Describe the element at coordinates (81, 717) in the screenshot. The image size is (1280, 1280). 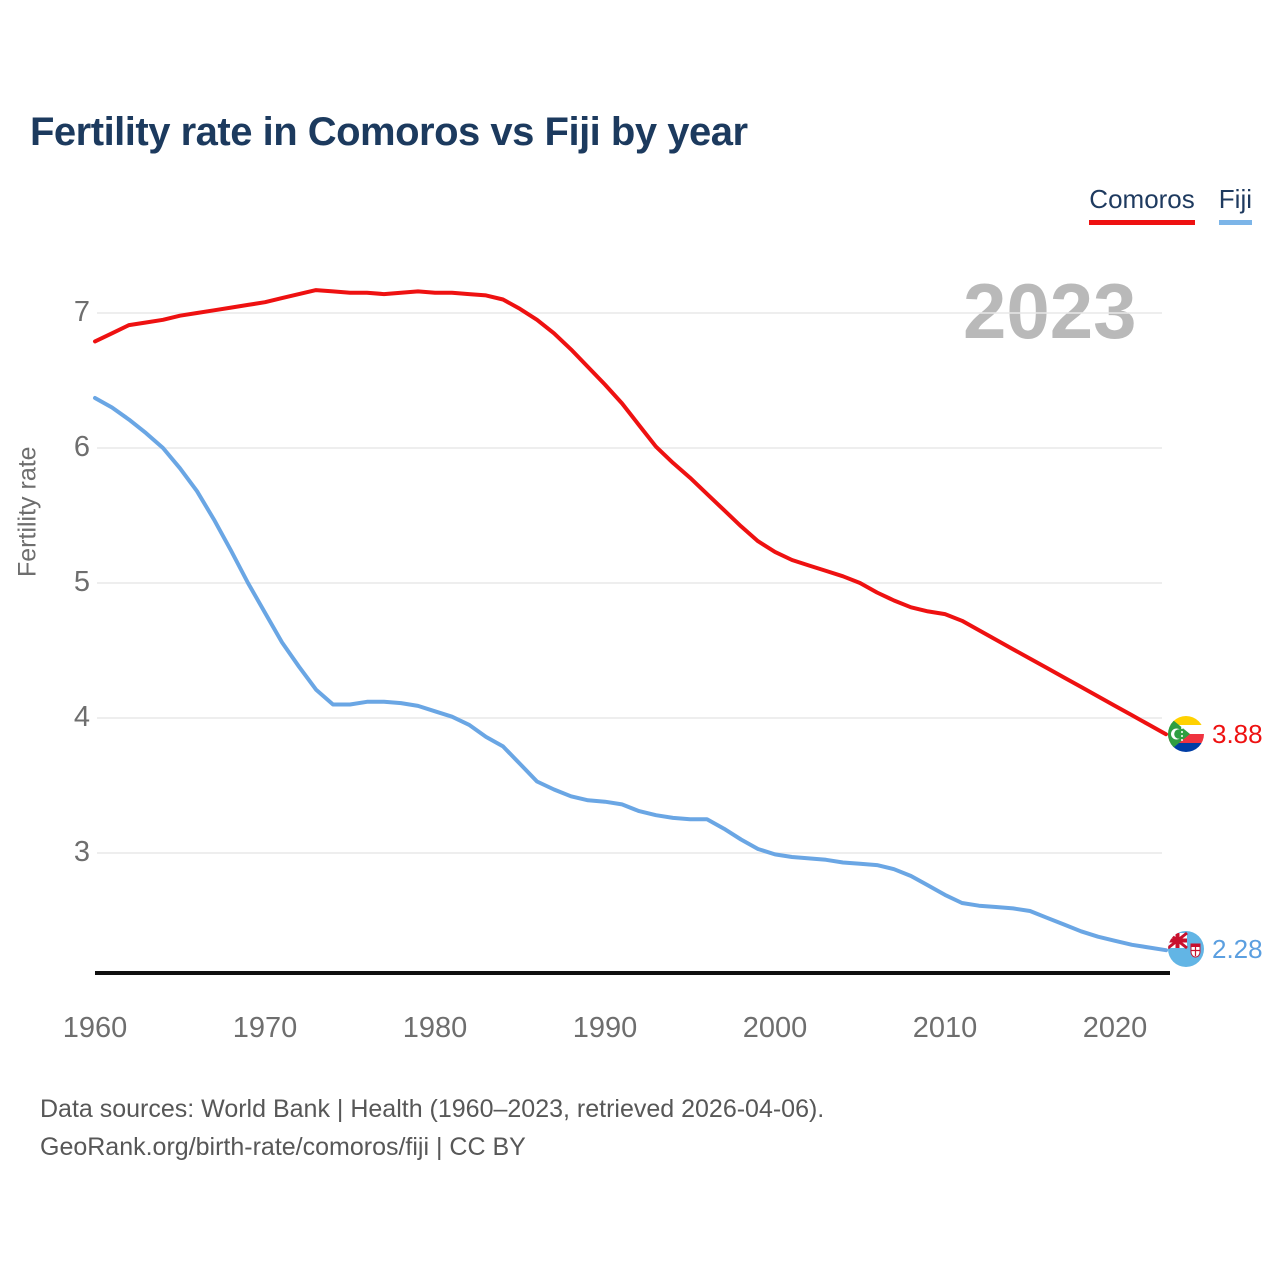
I see `y-tick-label: 4` at that location.